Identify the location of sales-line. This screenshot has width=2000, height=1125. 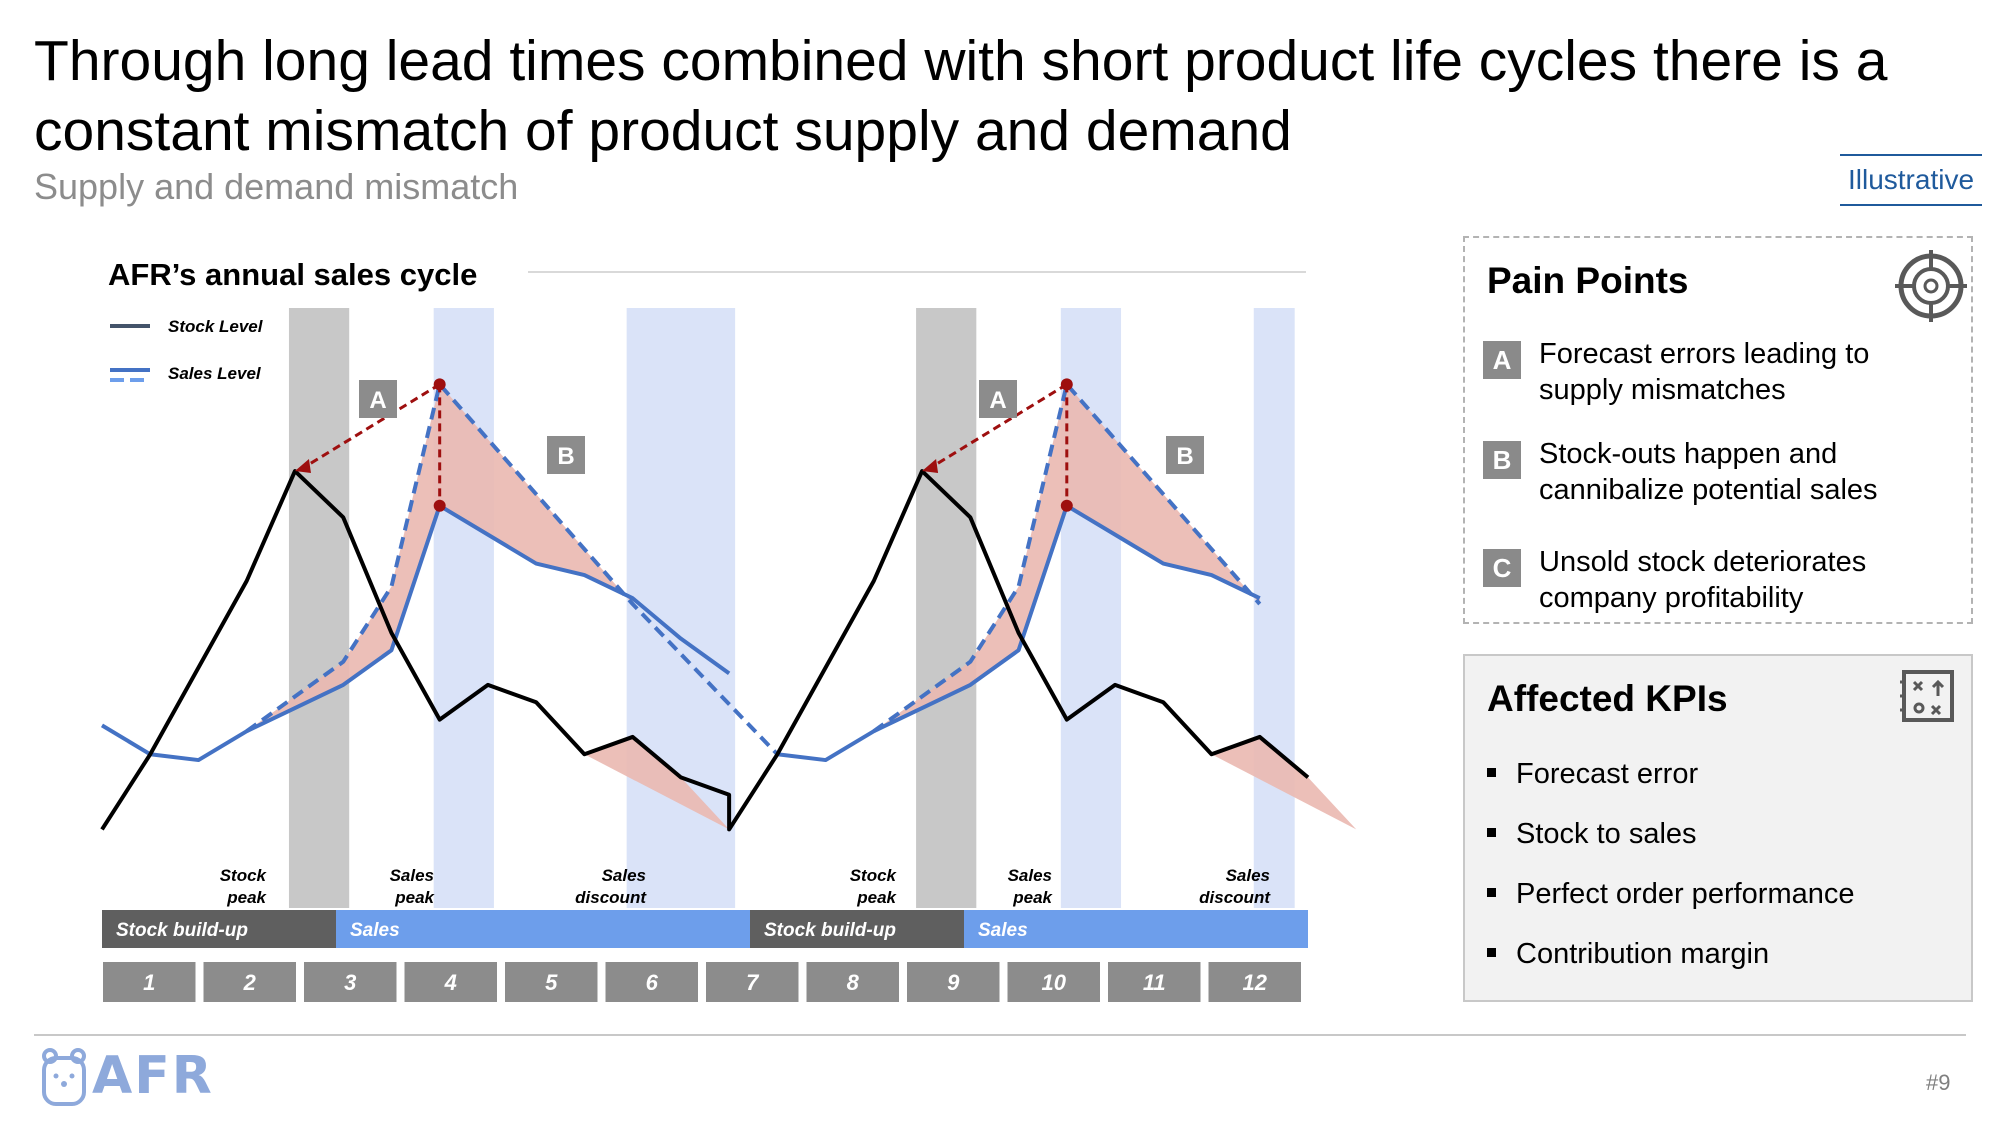
(1019, 633).